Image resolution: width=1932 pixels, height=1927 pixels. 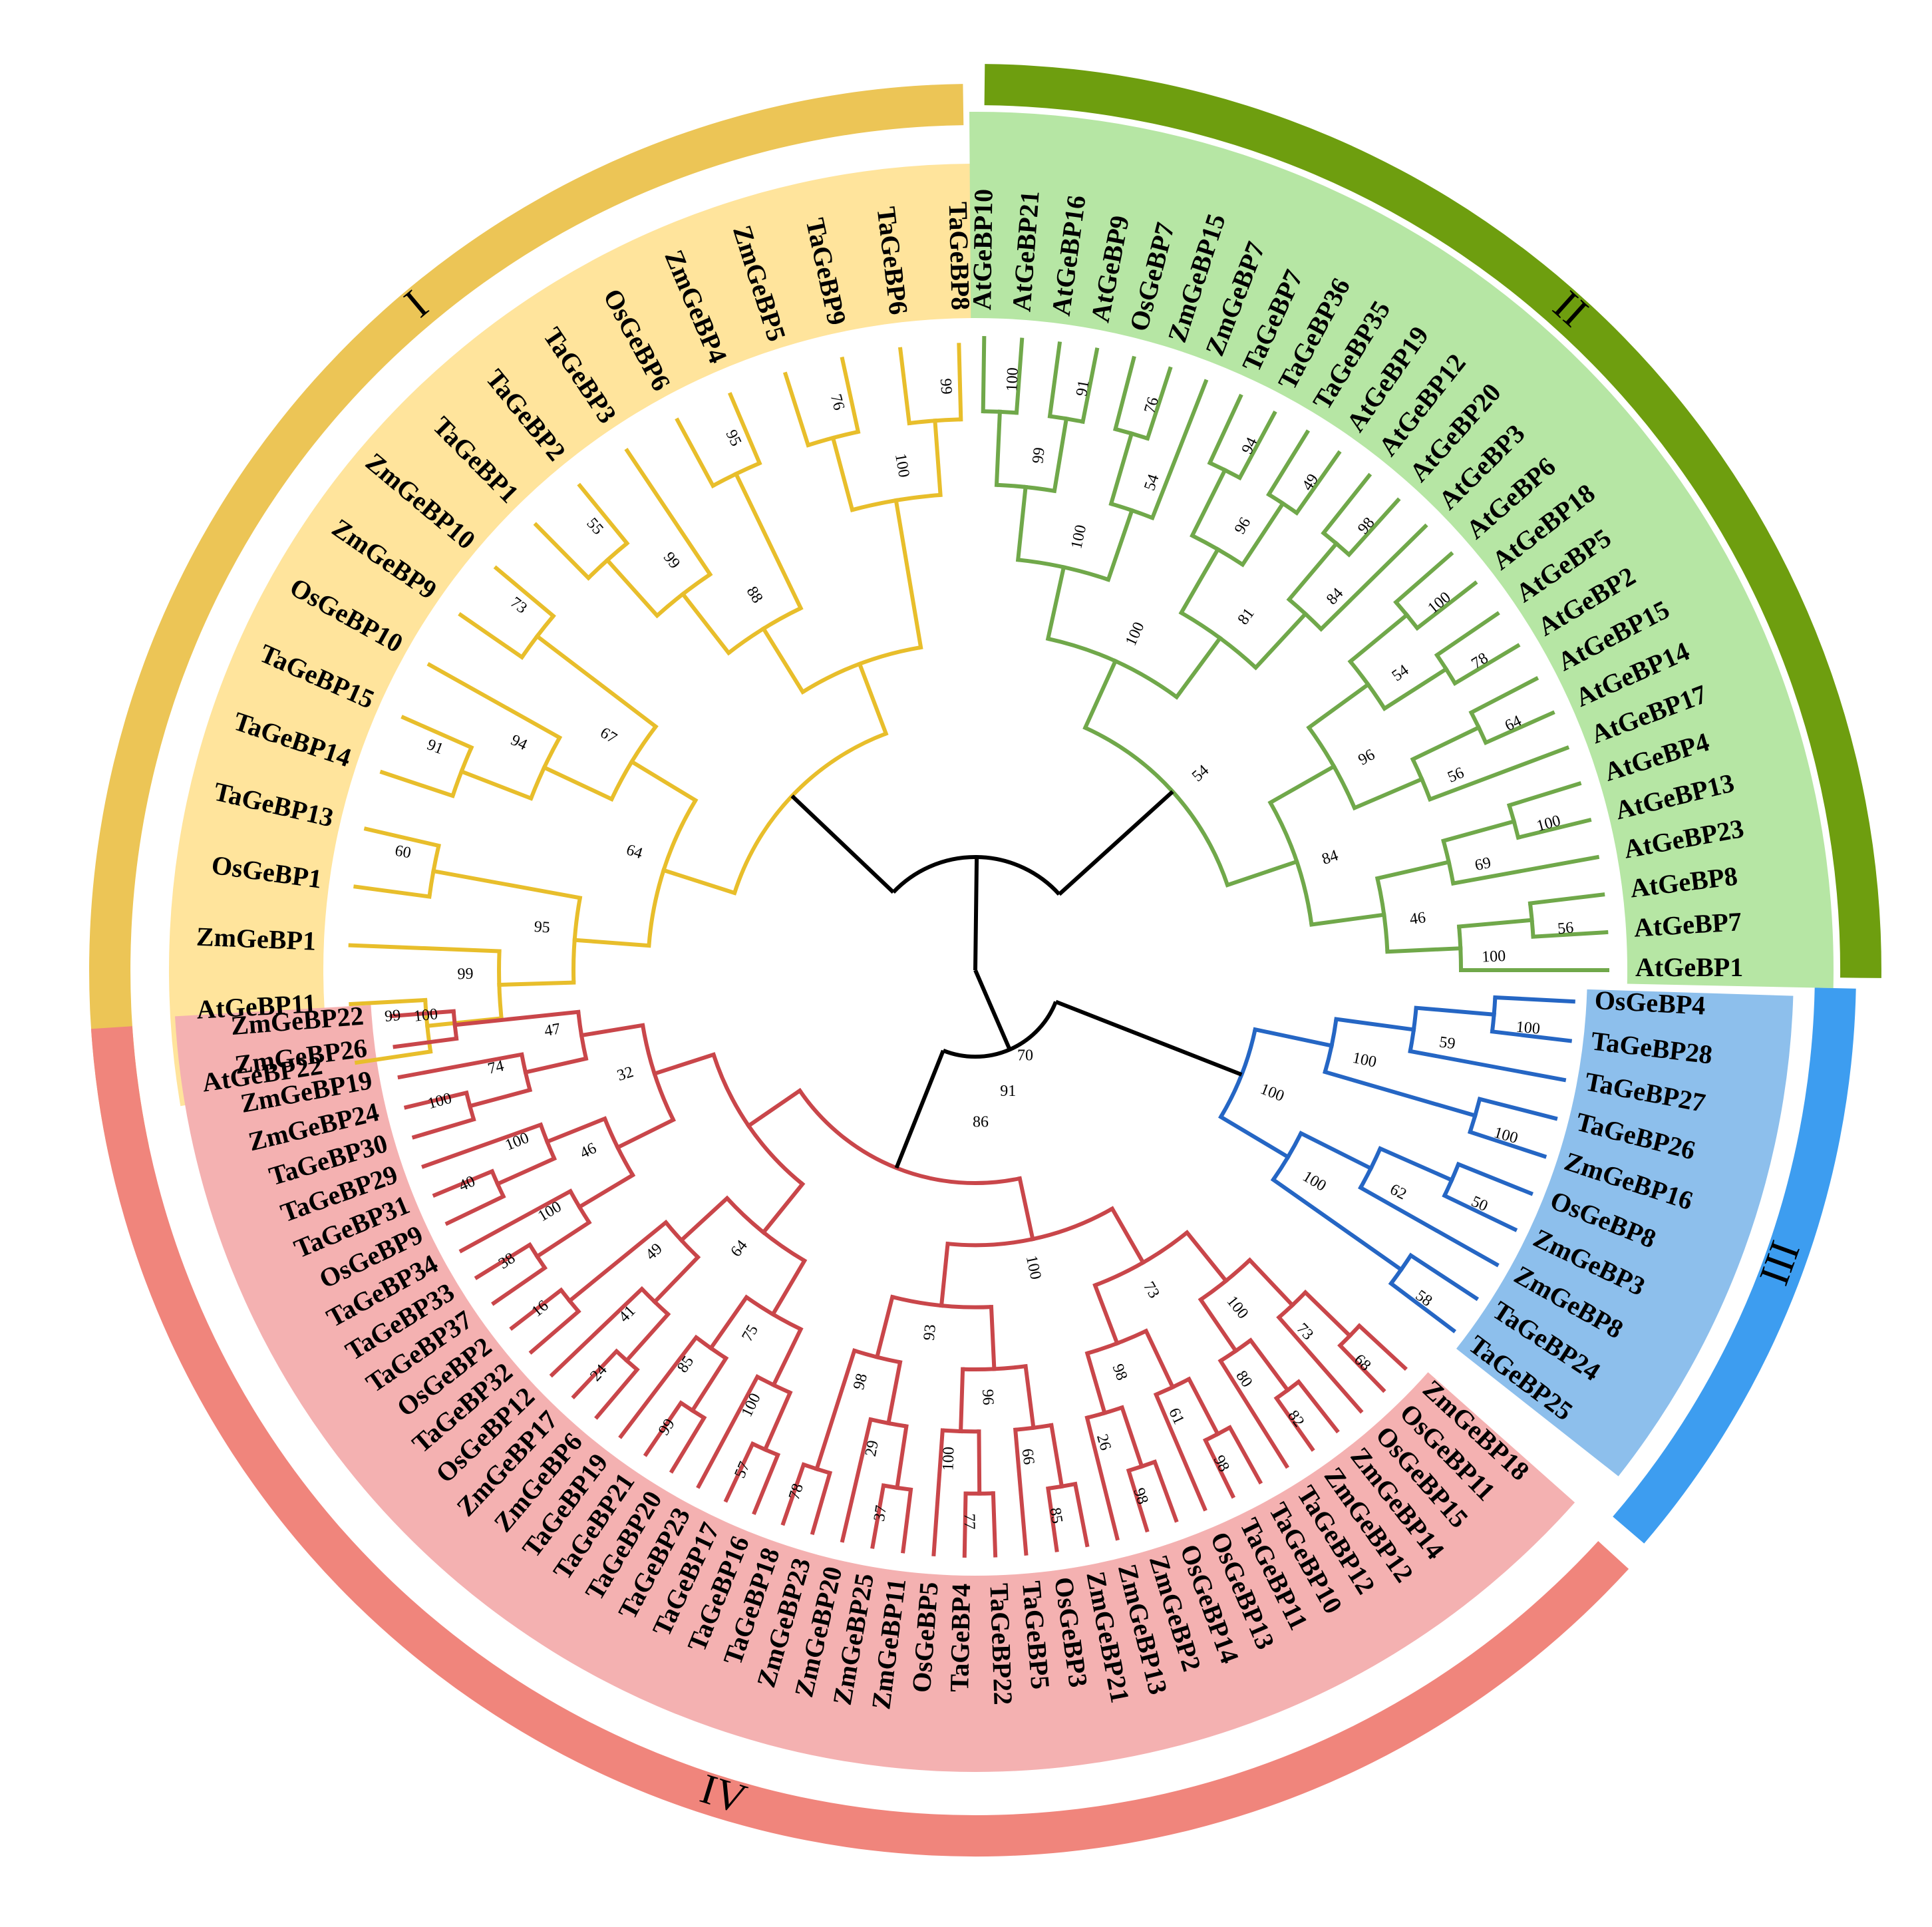 I want to click on bootstrap-value: 54, so click(x=1400, y=673).